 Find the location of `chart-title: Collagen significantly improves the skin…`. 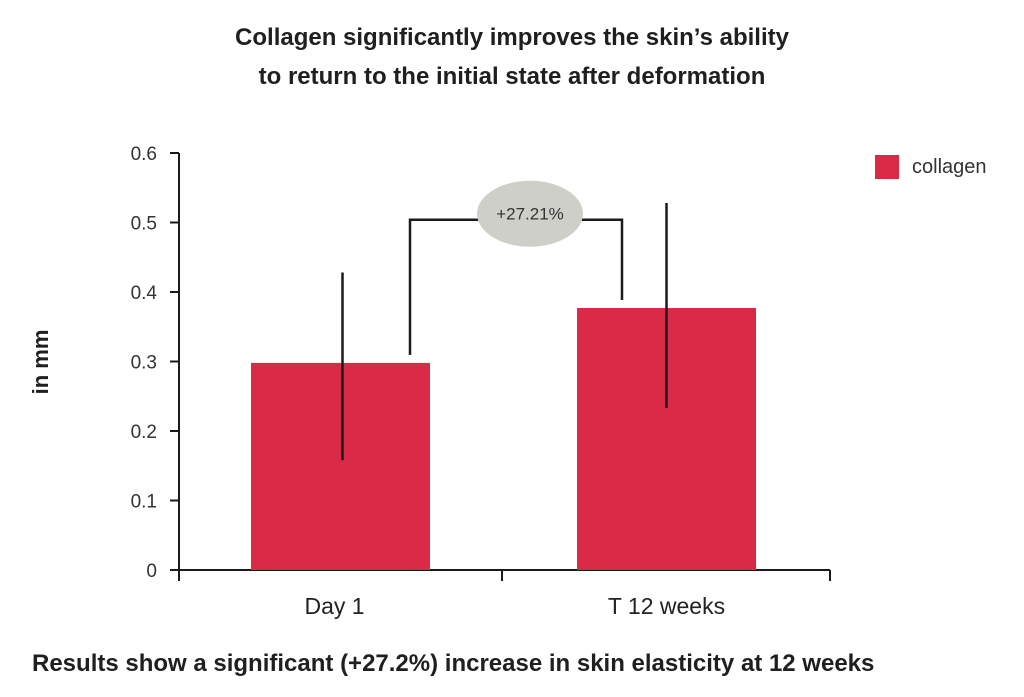

chart-title: Collagen significantly improves the skin… is located at coordinates (512, 57).